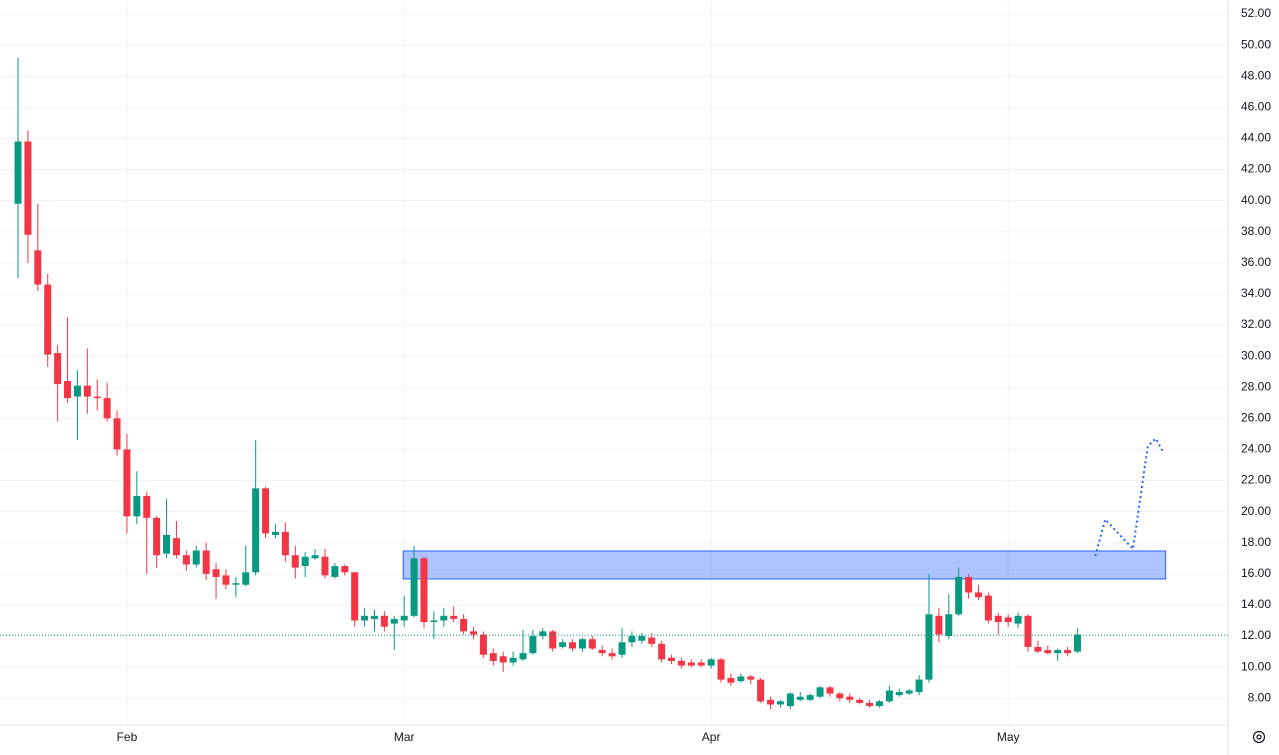 The width and height of the screenshot is (1279, 755). What do you see at coordinates (784, 565) in the screenshot?
I see `zone-box` at bounding box center [784, 565].